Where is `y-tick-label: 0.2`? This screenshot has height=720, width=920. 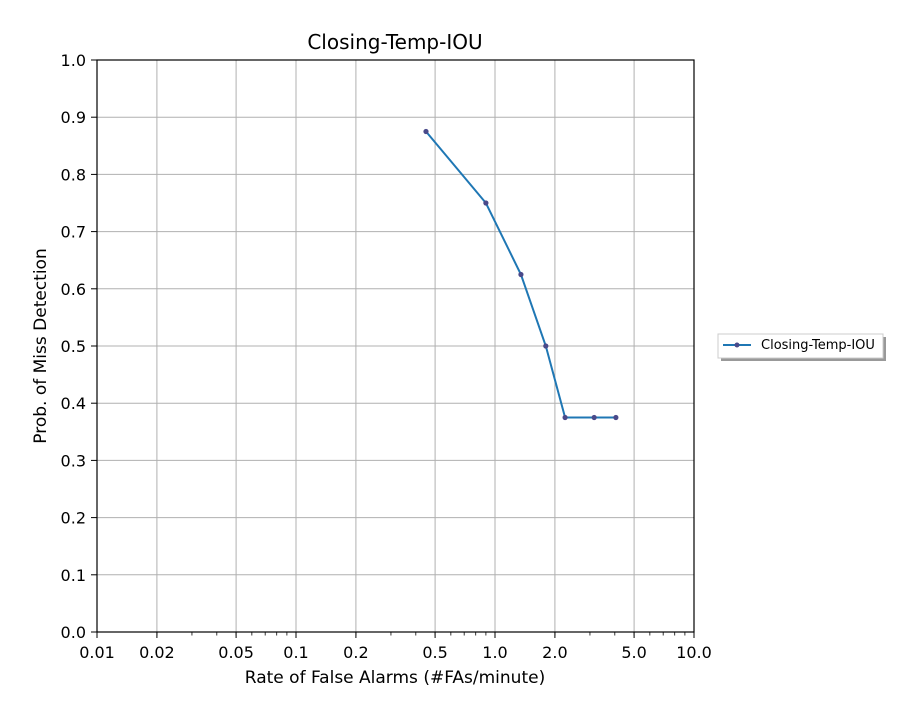
y-tick-label: 0.2 is located at coordinates (73, 518).